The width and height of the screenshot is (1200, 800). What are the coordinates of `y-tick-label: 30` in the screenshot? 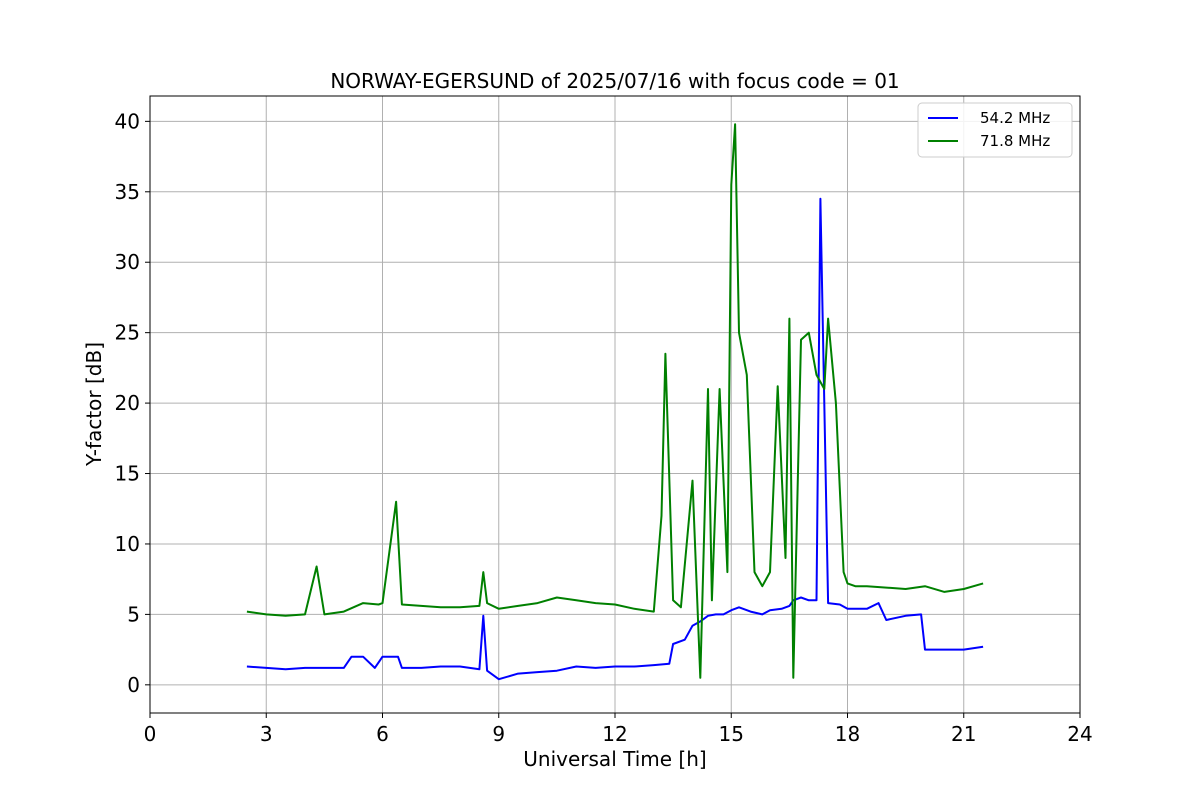 It's located at (127, 262).